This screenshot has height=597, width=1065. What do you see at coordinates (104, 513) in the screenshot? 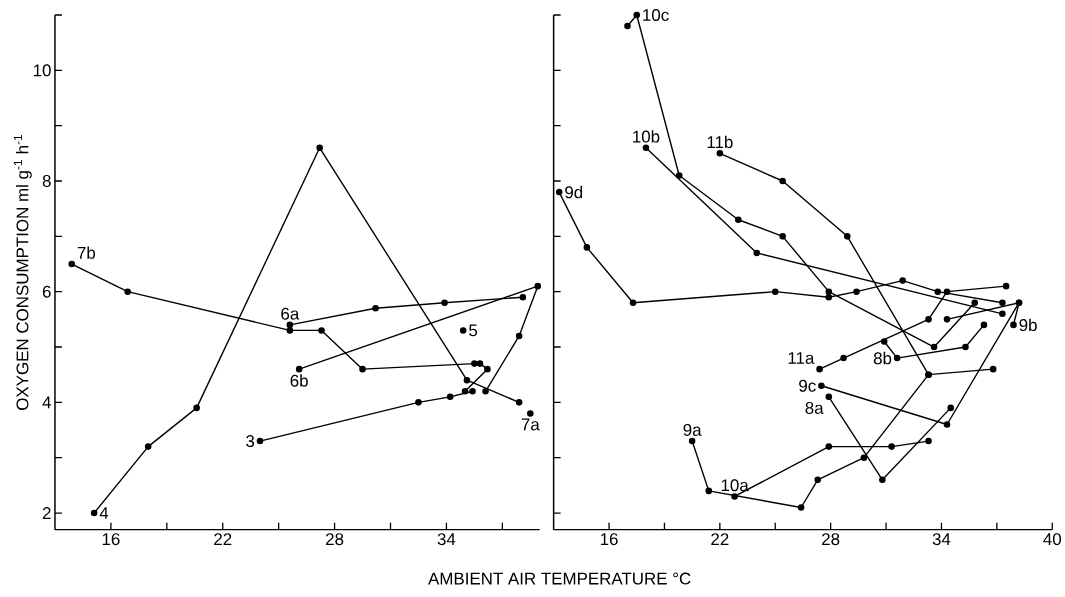
I see `series-label: 4` at bounding box center [104, 513].